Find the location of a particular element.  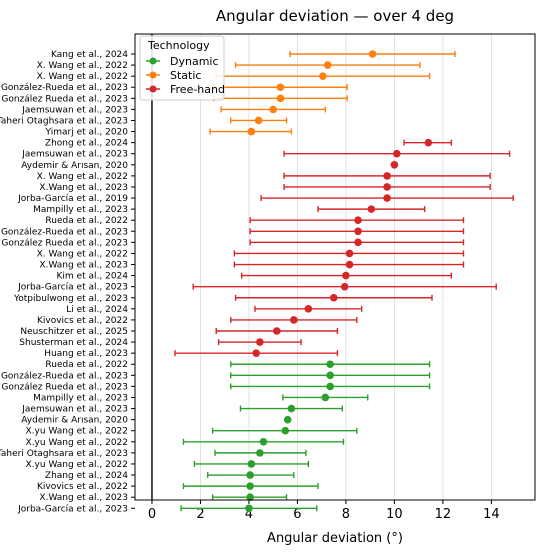

y-tick-label: Yotpibulwong et al., 2023 is located at coordinates (70, 299).